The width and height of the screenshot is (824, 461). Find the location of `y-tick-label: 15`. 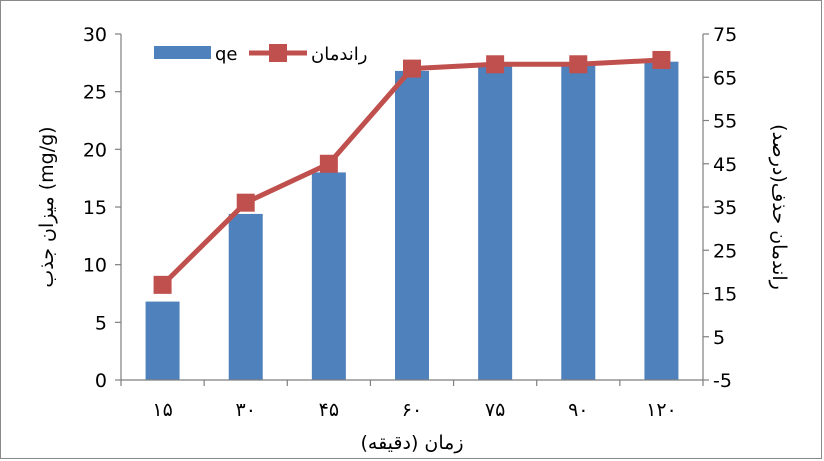

y-tick-label: 15 is located at coordinates (95, 208).